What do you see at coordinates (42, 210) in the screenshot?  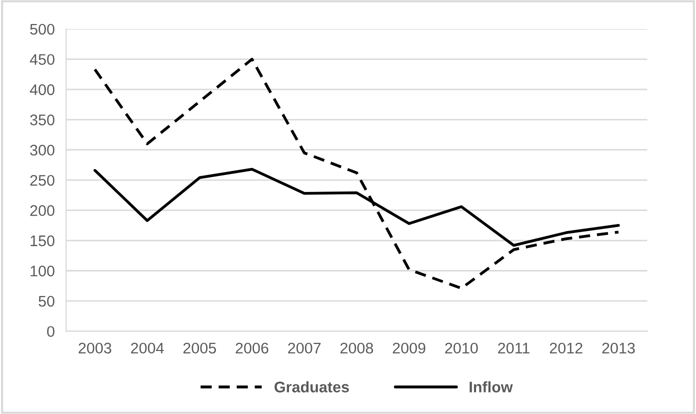 I see `y-tick-label: 200` at bounding box center [42, 210].